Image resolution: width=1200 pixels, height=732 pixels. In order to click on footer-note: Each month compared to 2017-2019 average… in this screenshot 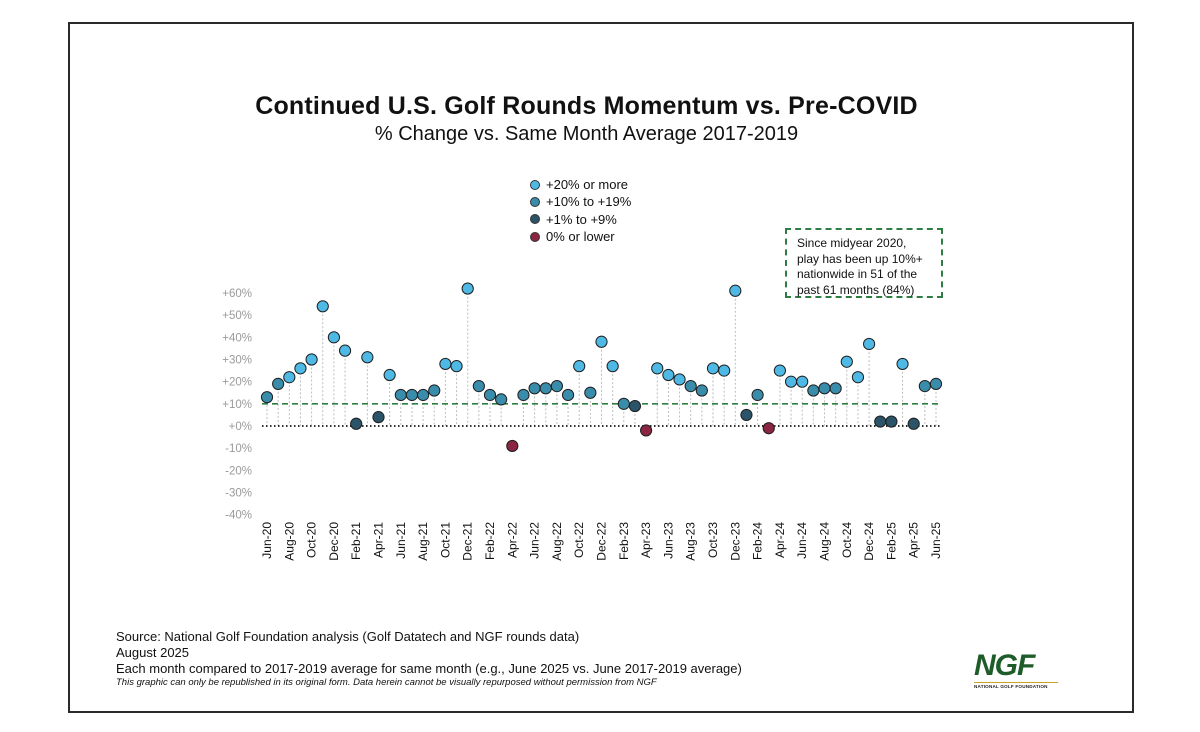, I will do `click(429, 668)`.